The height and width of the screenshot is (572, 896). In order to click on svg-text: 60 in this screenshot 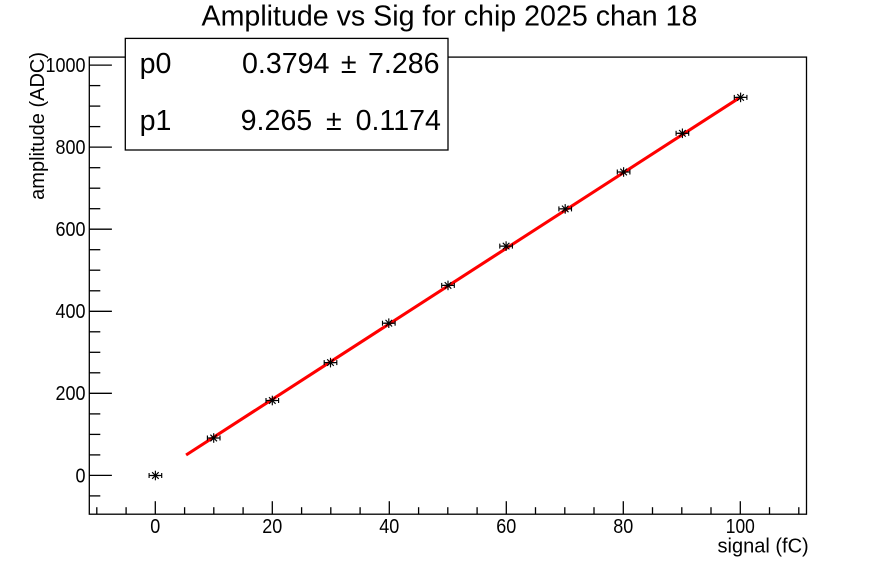, I will do `click(506, 527)`.